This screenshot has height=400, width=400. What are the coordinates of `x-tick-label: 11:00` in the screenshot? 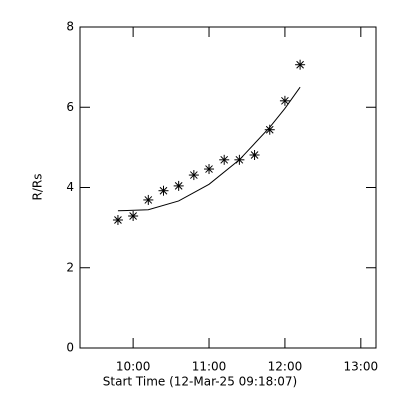 It's located at (209, 367).